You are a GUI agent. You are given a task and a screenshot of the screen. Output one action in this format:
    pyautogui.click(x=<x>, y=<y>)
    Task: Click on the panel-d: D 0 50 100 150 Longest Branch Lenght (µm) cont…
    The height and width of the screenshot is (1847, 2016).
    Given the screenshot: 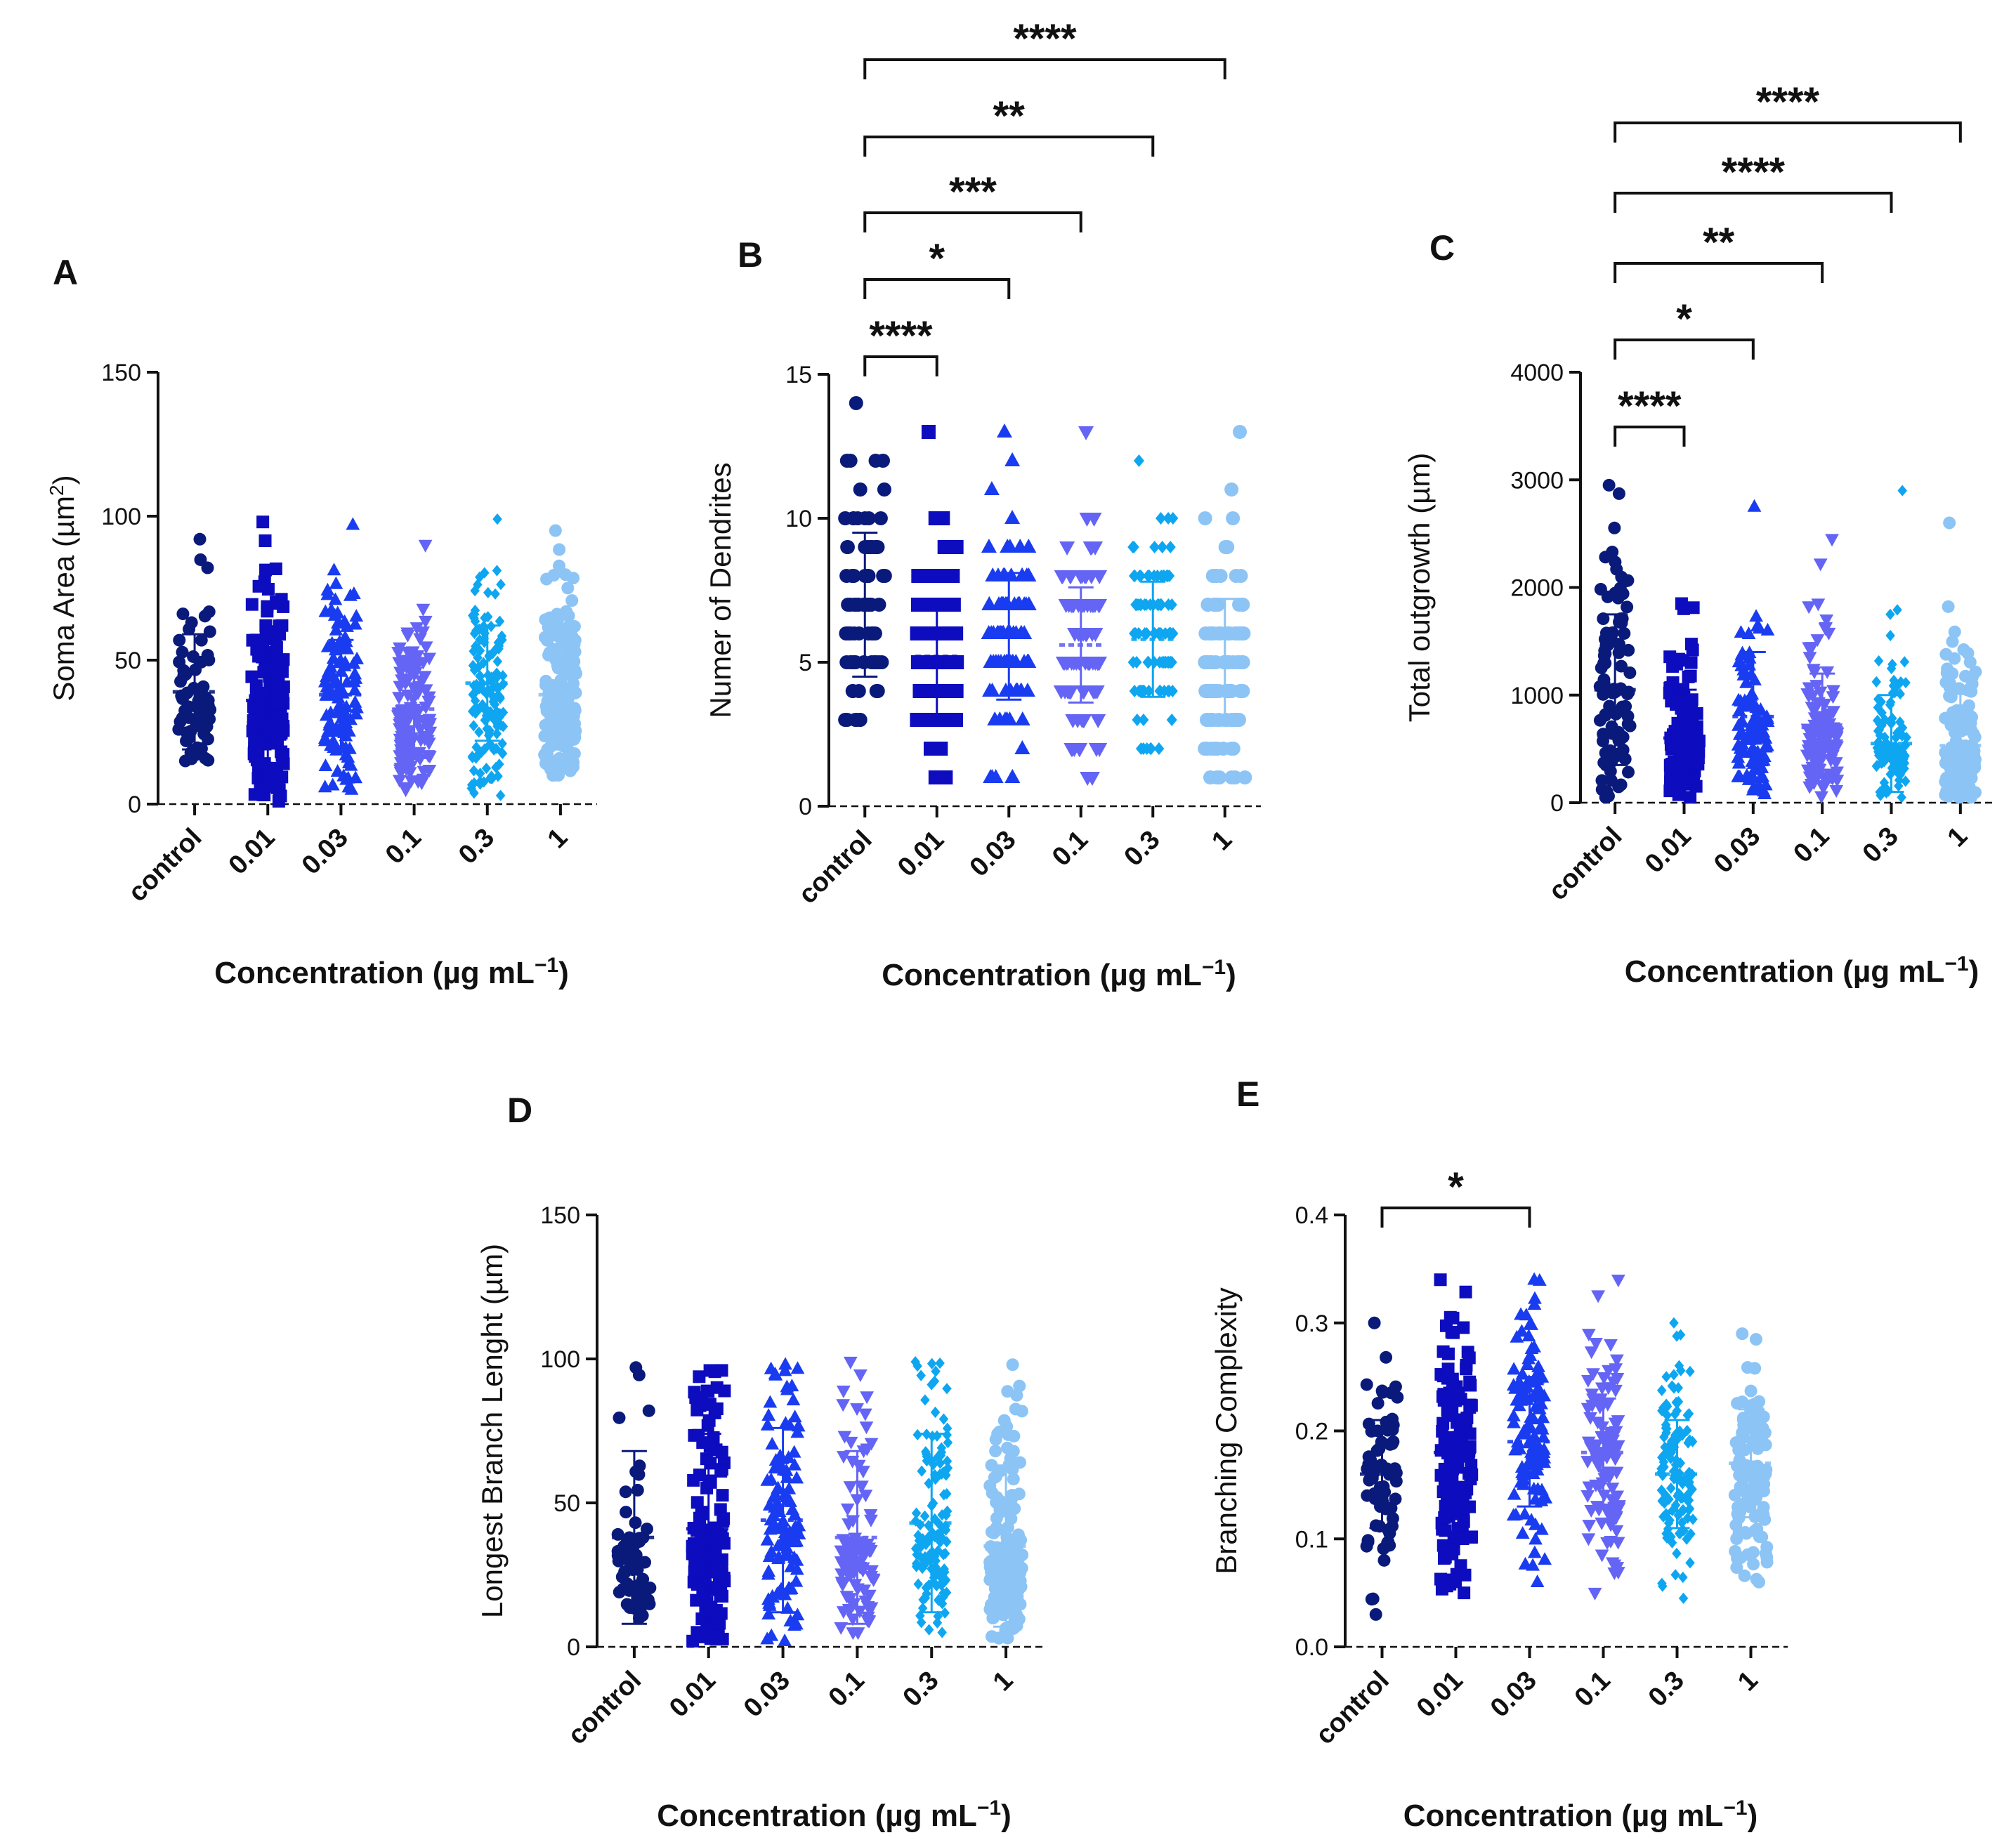 What is the action you would take?
    pyautogui.click(x=759, y=1462)
    